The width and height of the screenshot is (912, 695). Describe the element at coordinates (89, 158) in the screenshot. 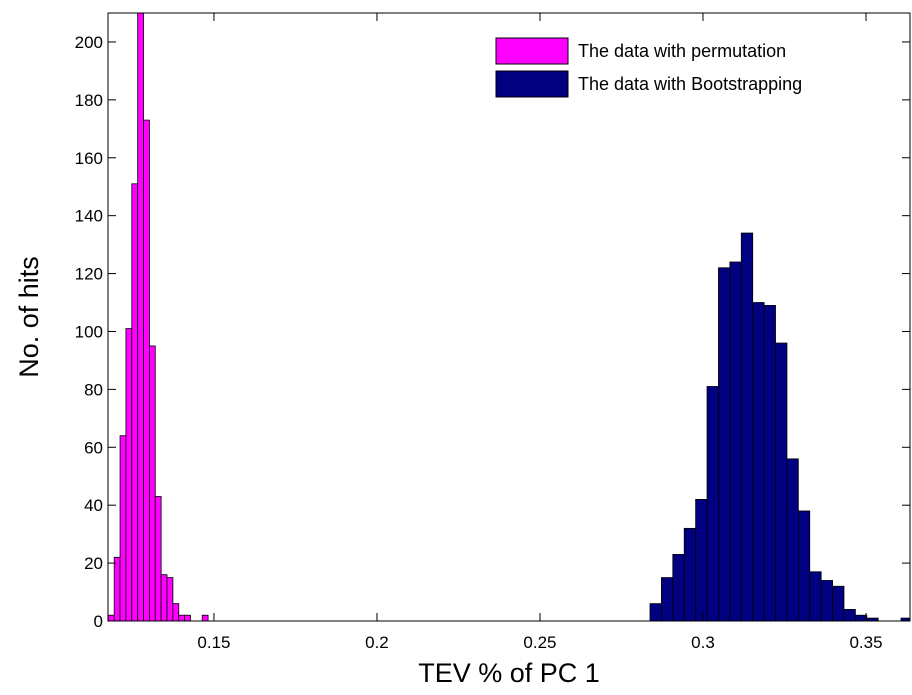

I see `y-tick-label: 160` at that location.